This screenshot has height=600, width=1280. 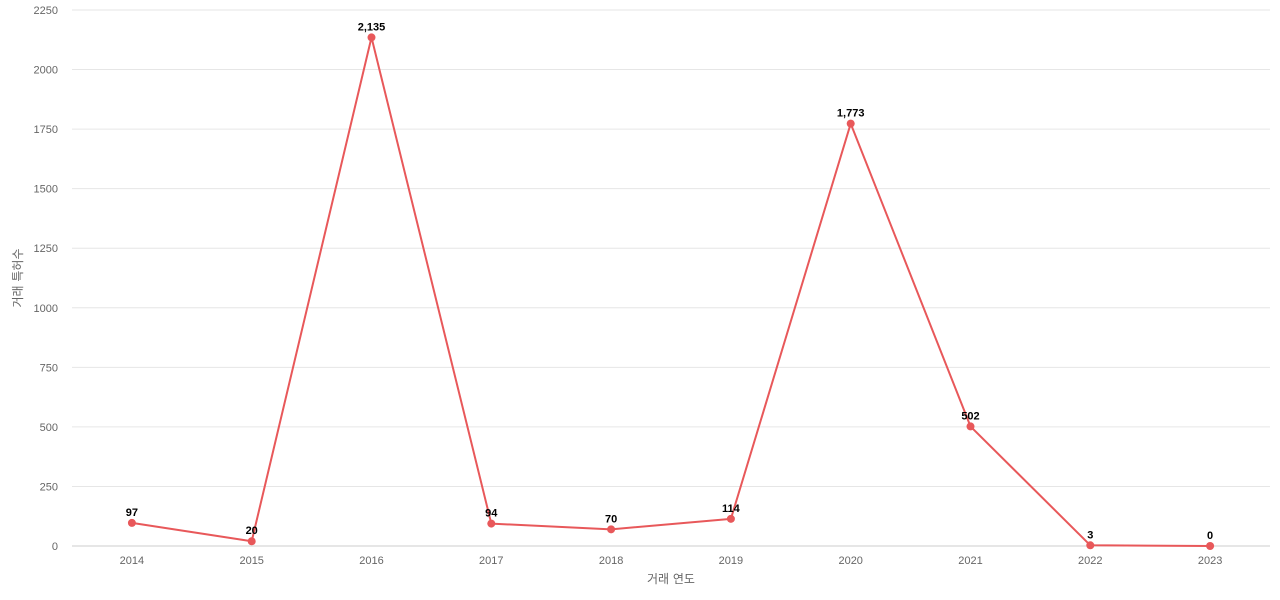 I want to click on data-label: 97, so click(x=132, y=513).